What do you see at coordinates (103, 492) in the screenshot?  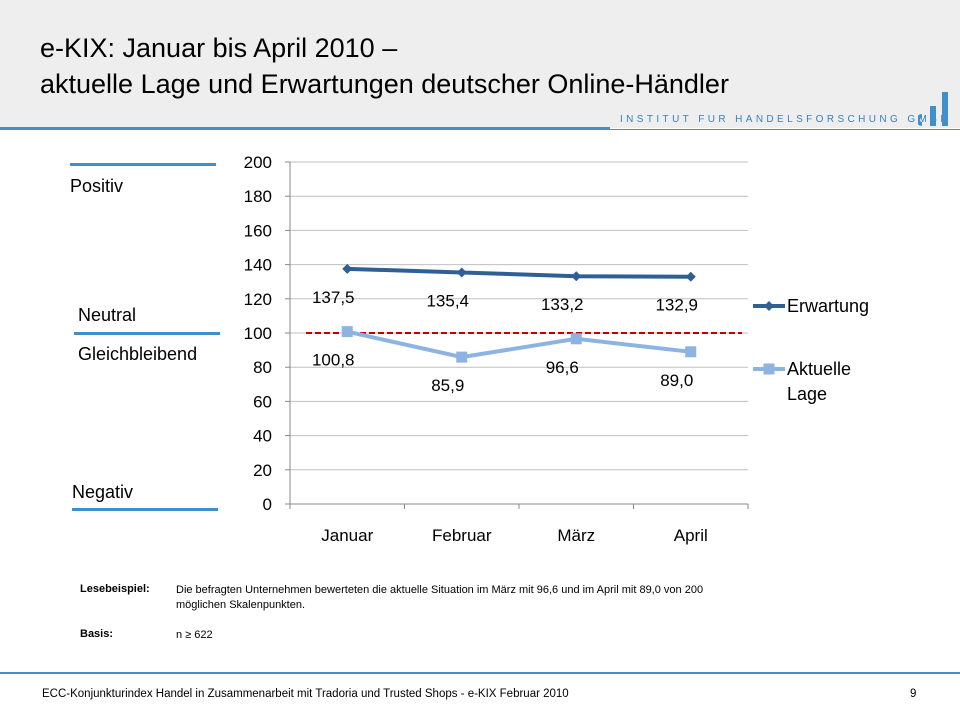 I see `label-negative: Negativ` at bounding box center [103, 492].